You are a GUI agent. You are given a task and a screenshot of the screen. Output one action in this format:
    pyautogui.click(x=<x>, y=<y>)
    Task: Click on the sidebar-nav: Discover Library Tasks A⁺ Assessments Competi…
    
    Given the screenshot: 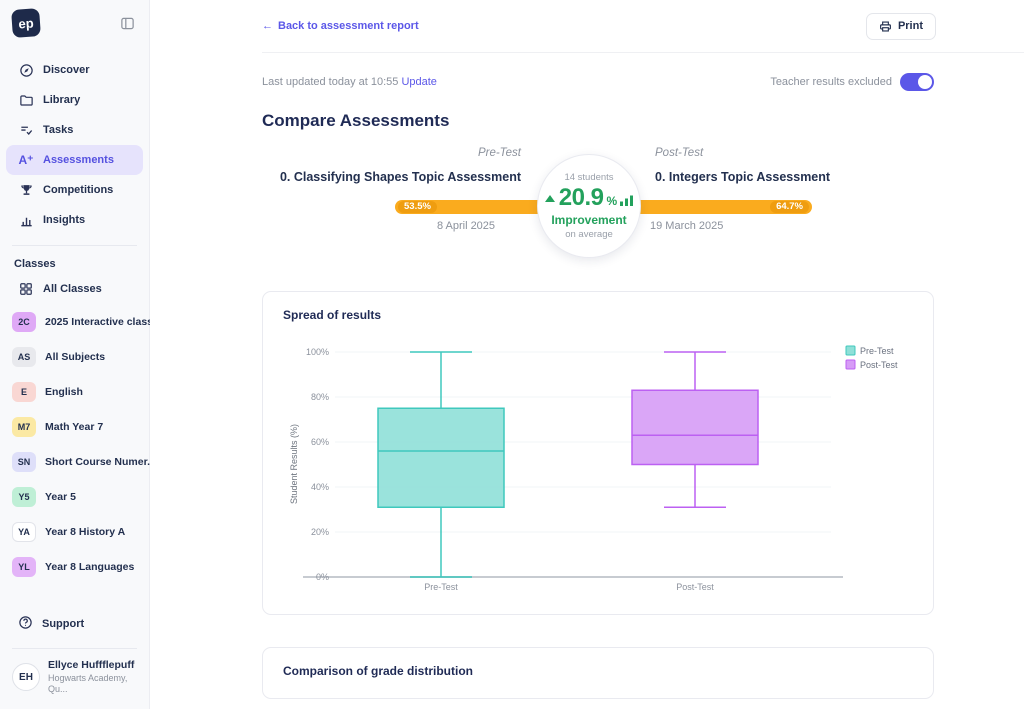 What is the action you would take?
    pyautogui.click(x=74, y=145)
    